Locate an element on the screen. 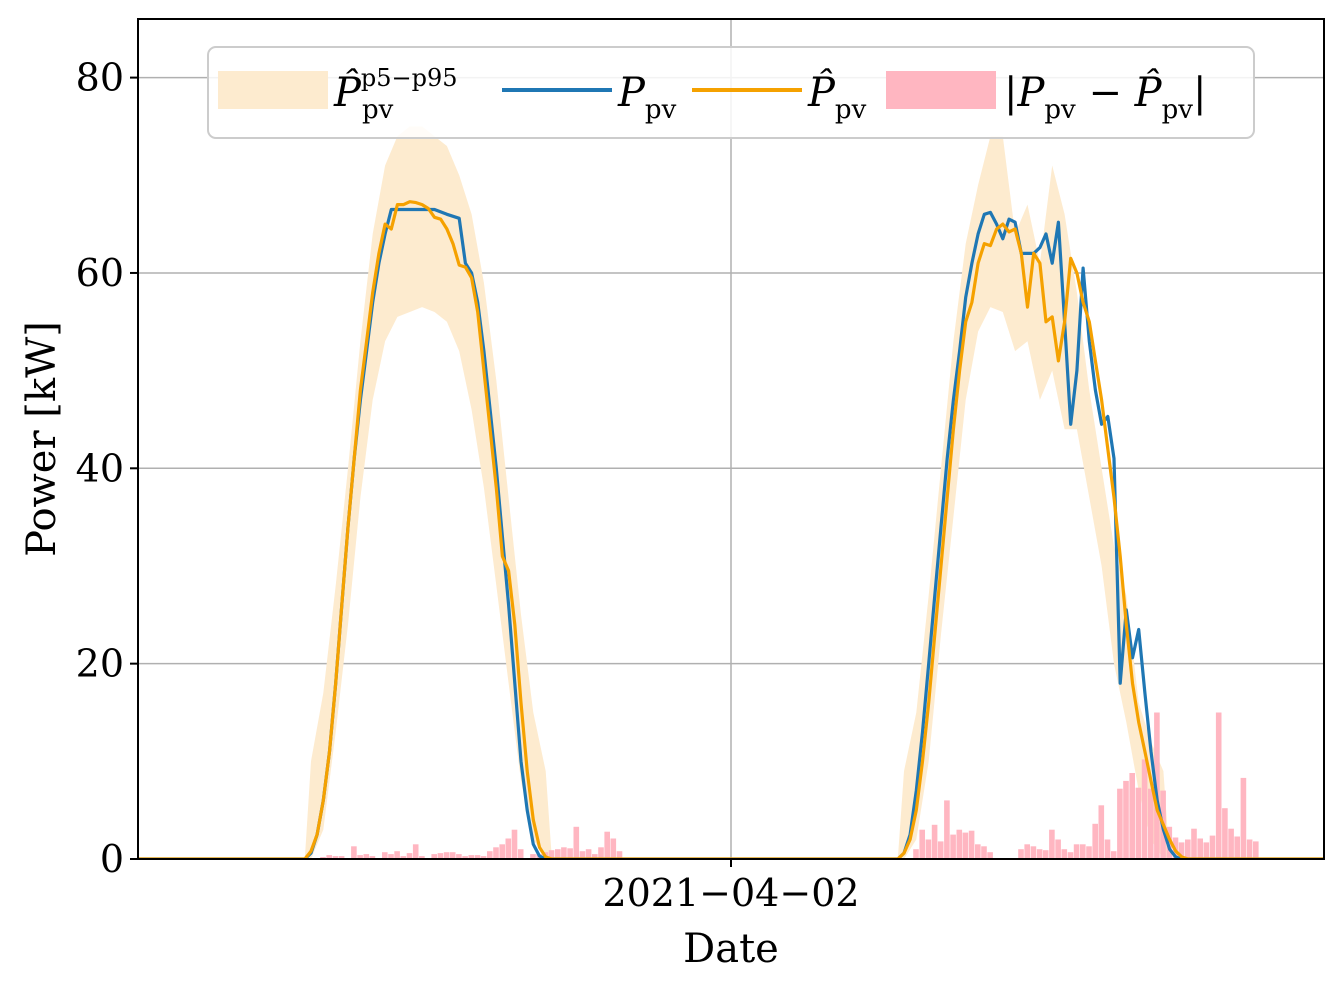  legend-entry-forecast: P̂pv is located at coordinates (837, 97).